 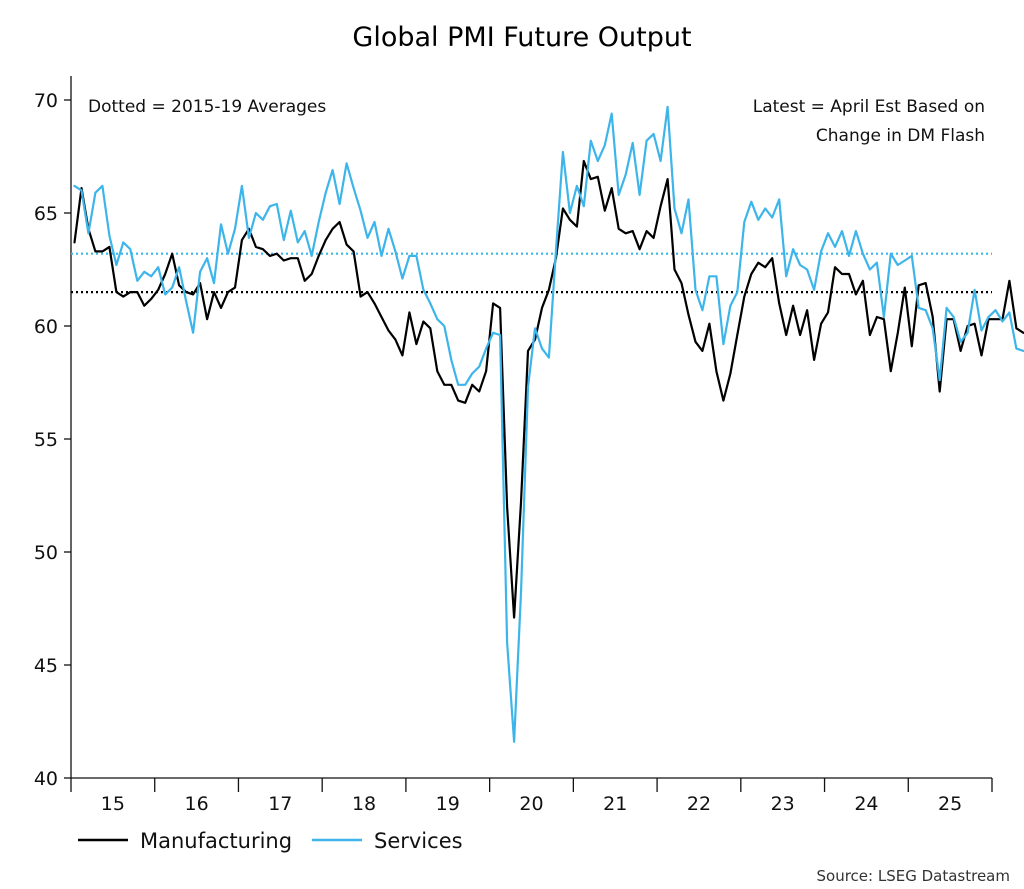 I want to click on y-tick-label: 65, so click(x=46, y=214).